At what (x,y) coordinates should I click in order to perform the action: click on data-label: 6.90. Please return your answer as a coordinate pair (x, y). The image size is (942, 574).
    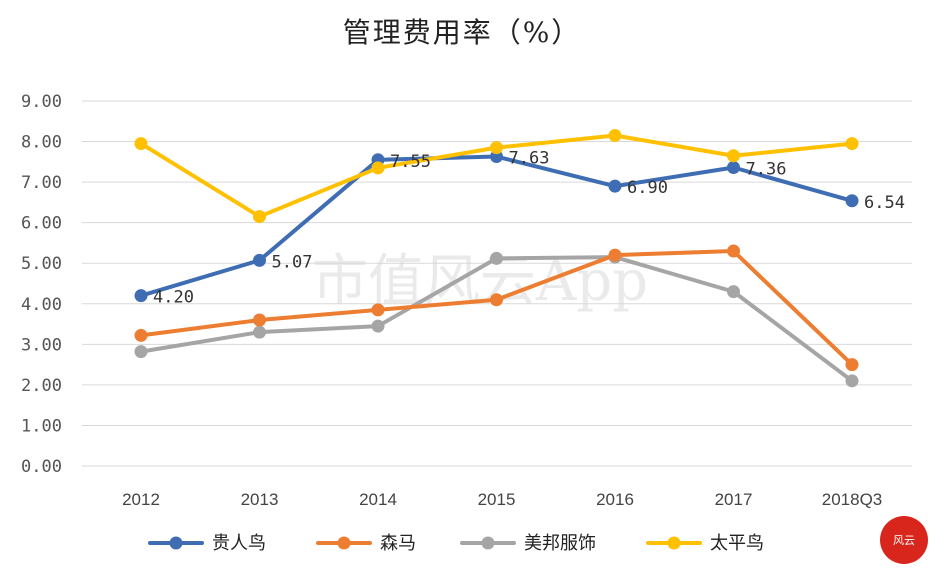
    Looking at the image, I should click on (647, 188).